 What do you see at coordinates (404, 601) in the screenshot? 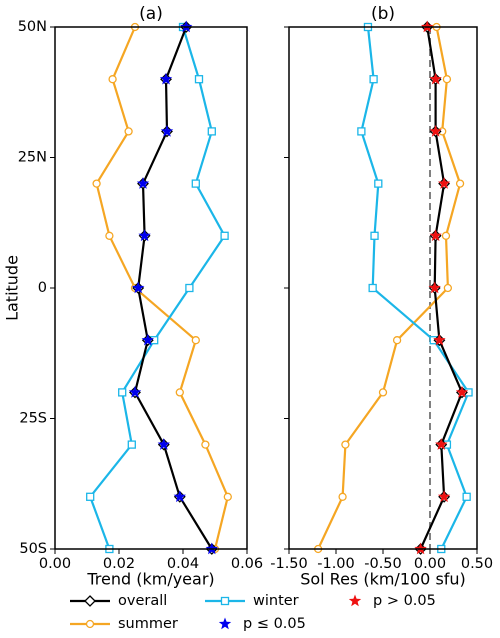
I see `legend-label: p > 0.05` at bounding box center [404, 601].